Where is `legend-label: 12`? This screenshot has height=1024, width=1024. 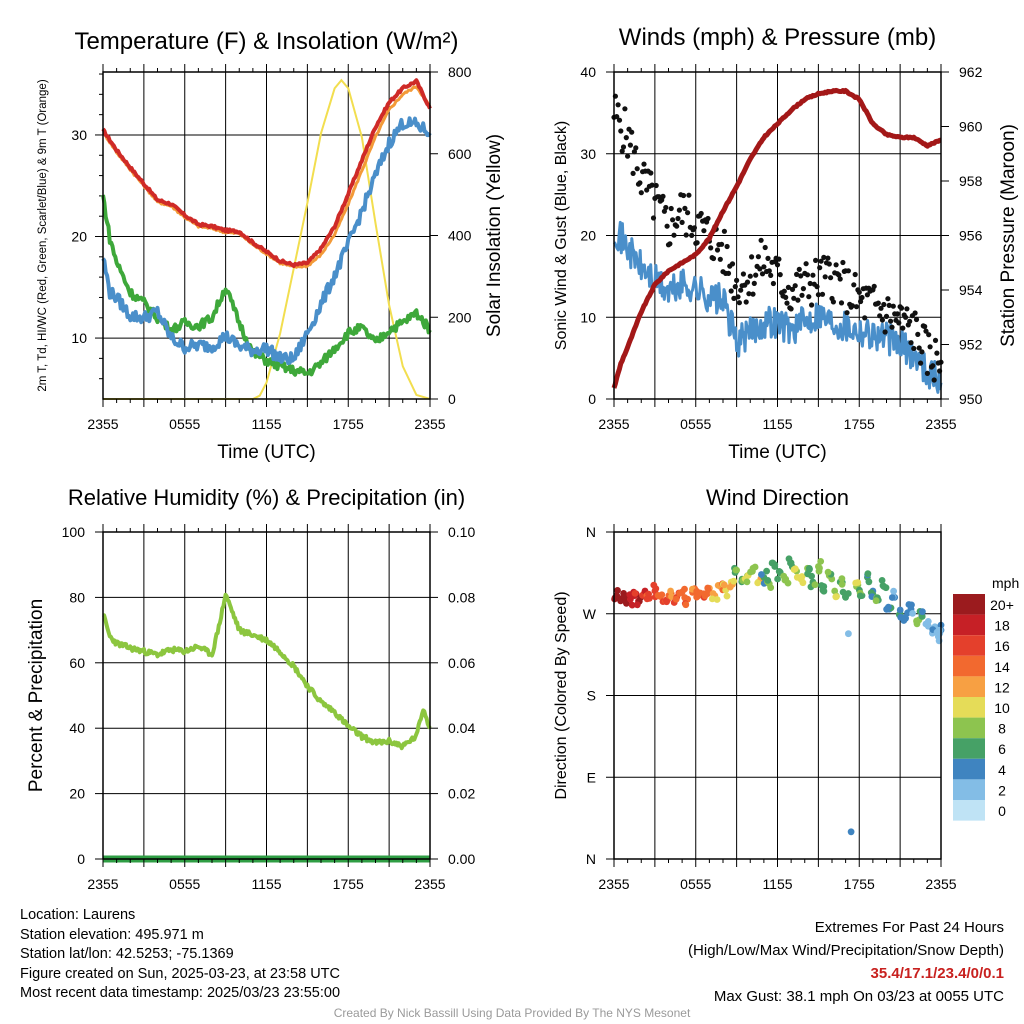
legend-label: 12 is located at coordinates (1002, 687).